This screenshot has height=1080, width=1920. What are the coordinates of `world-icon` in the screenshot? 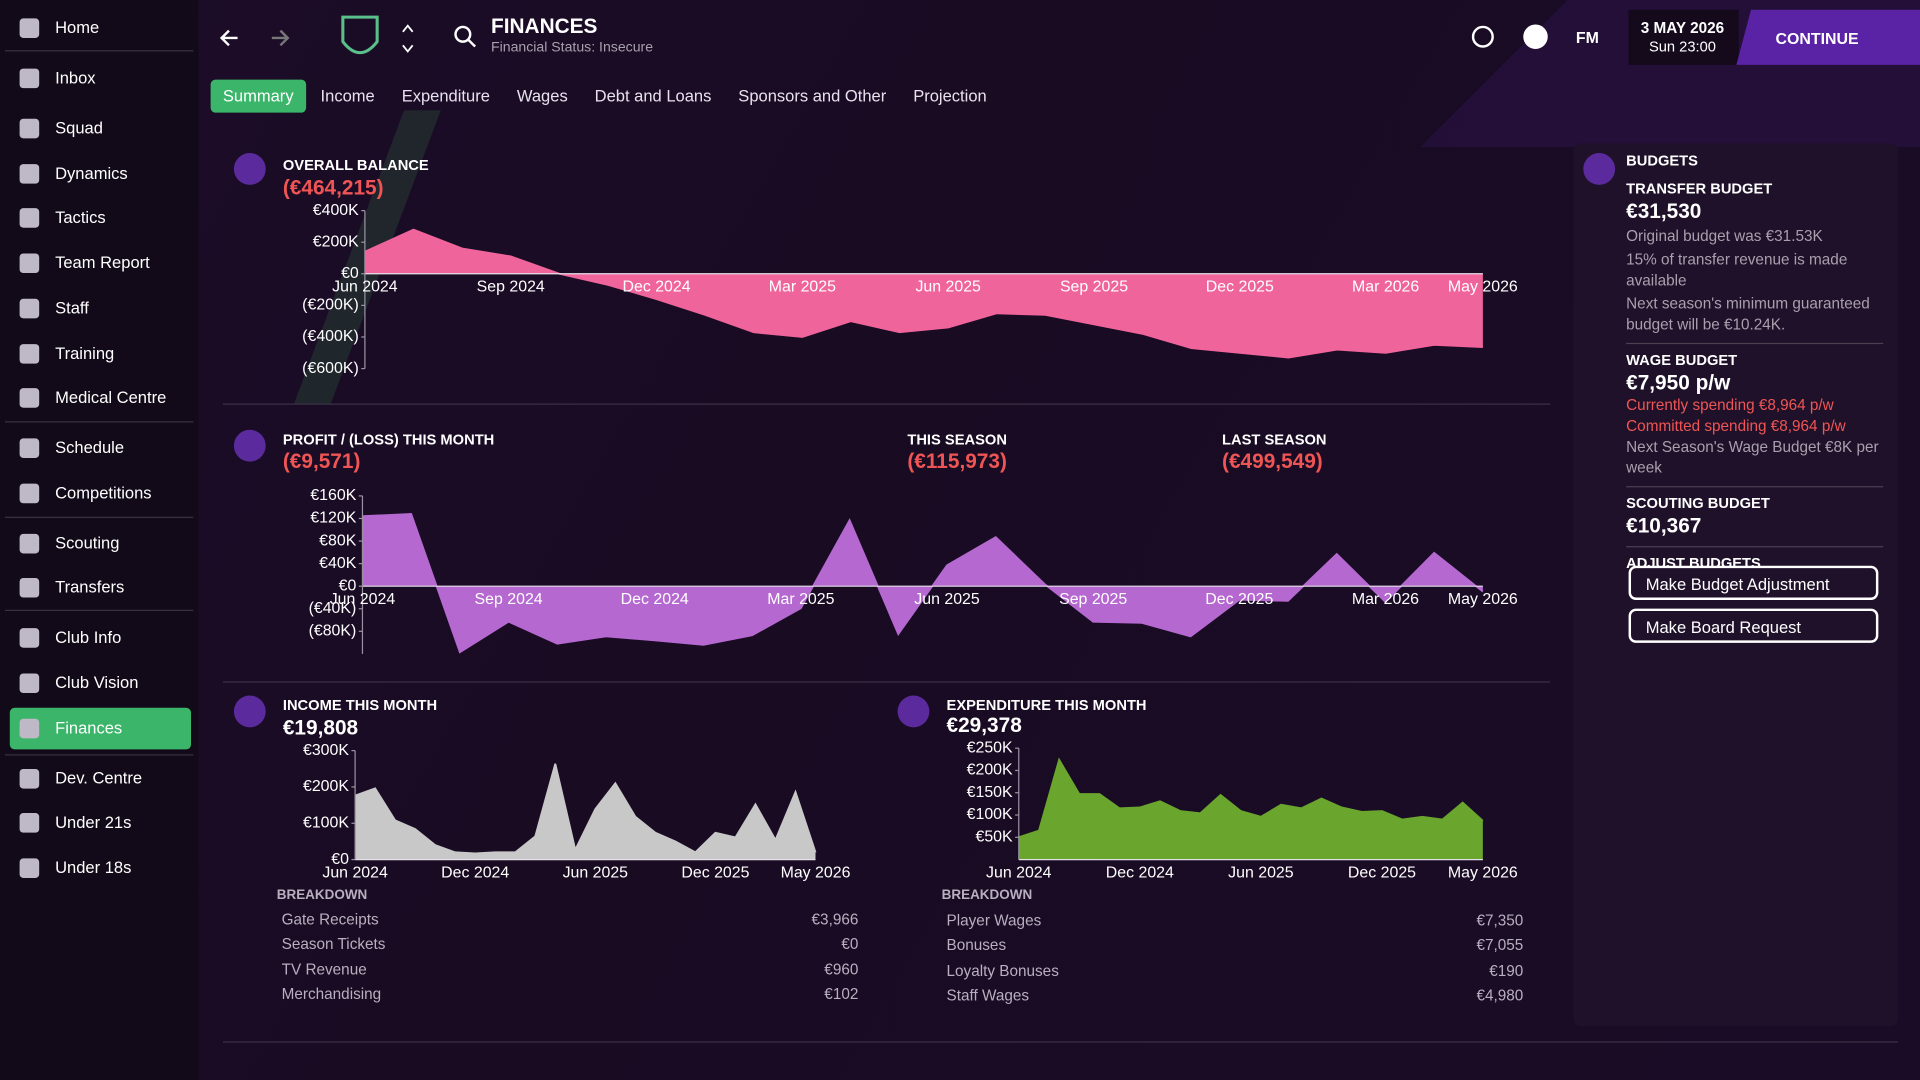 It's located at (1482, 36).